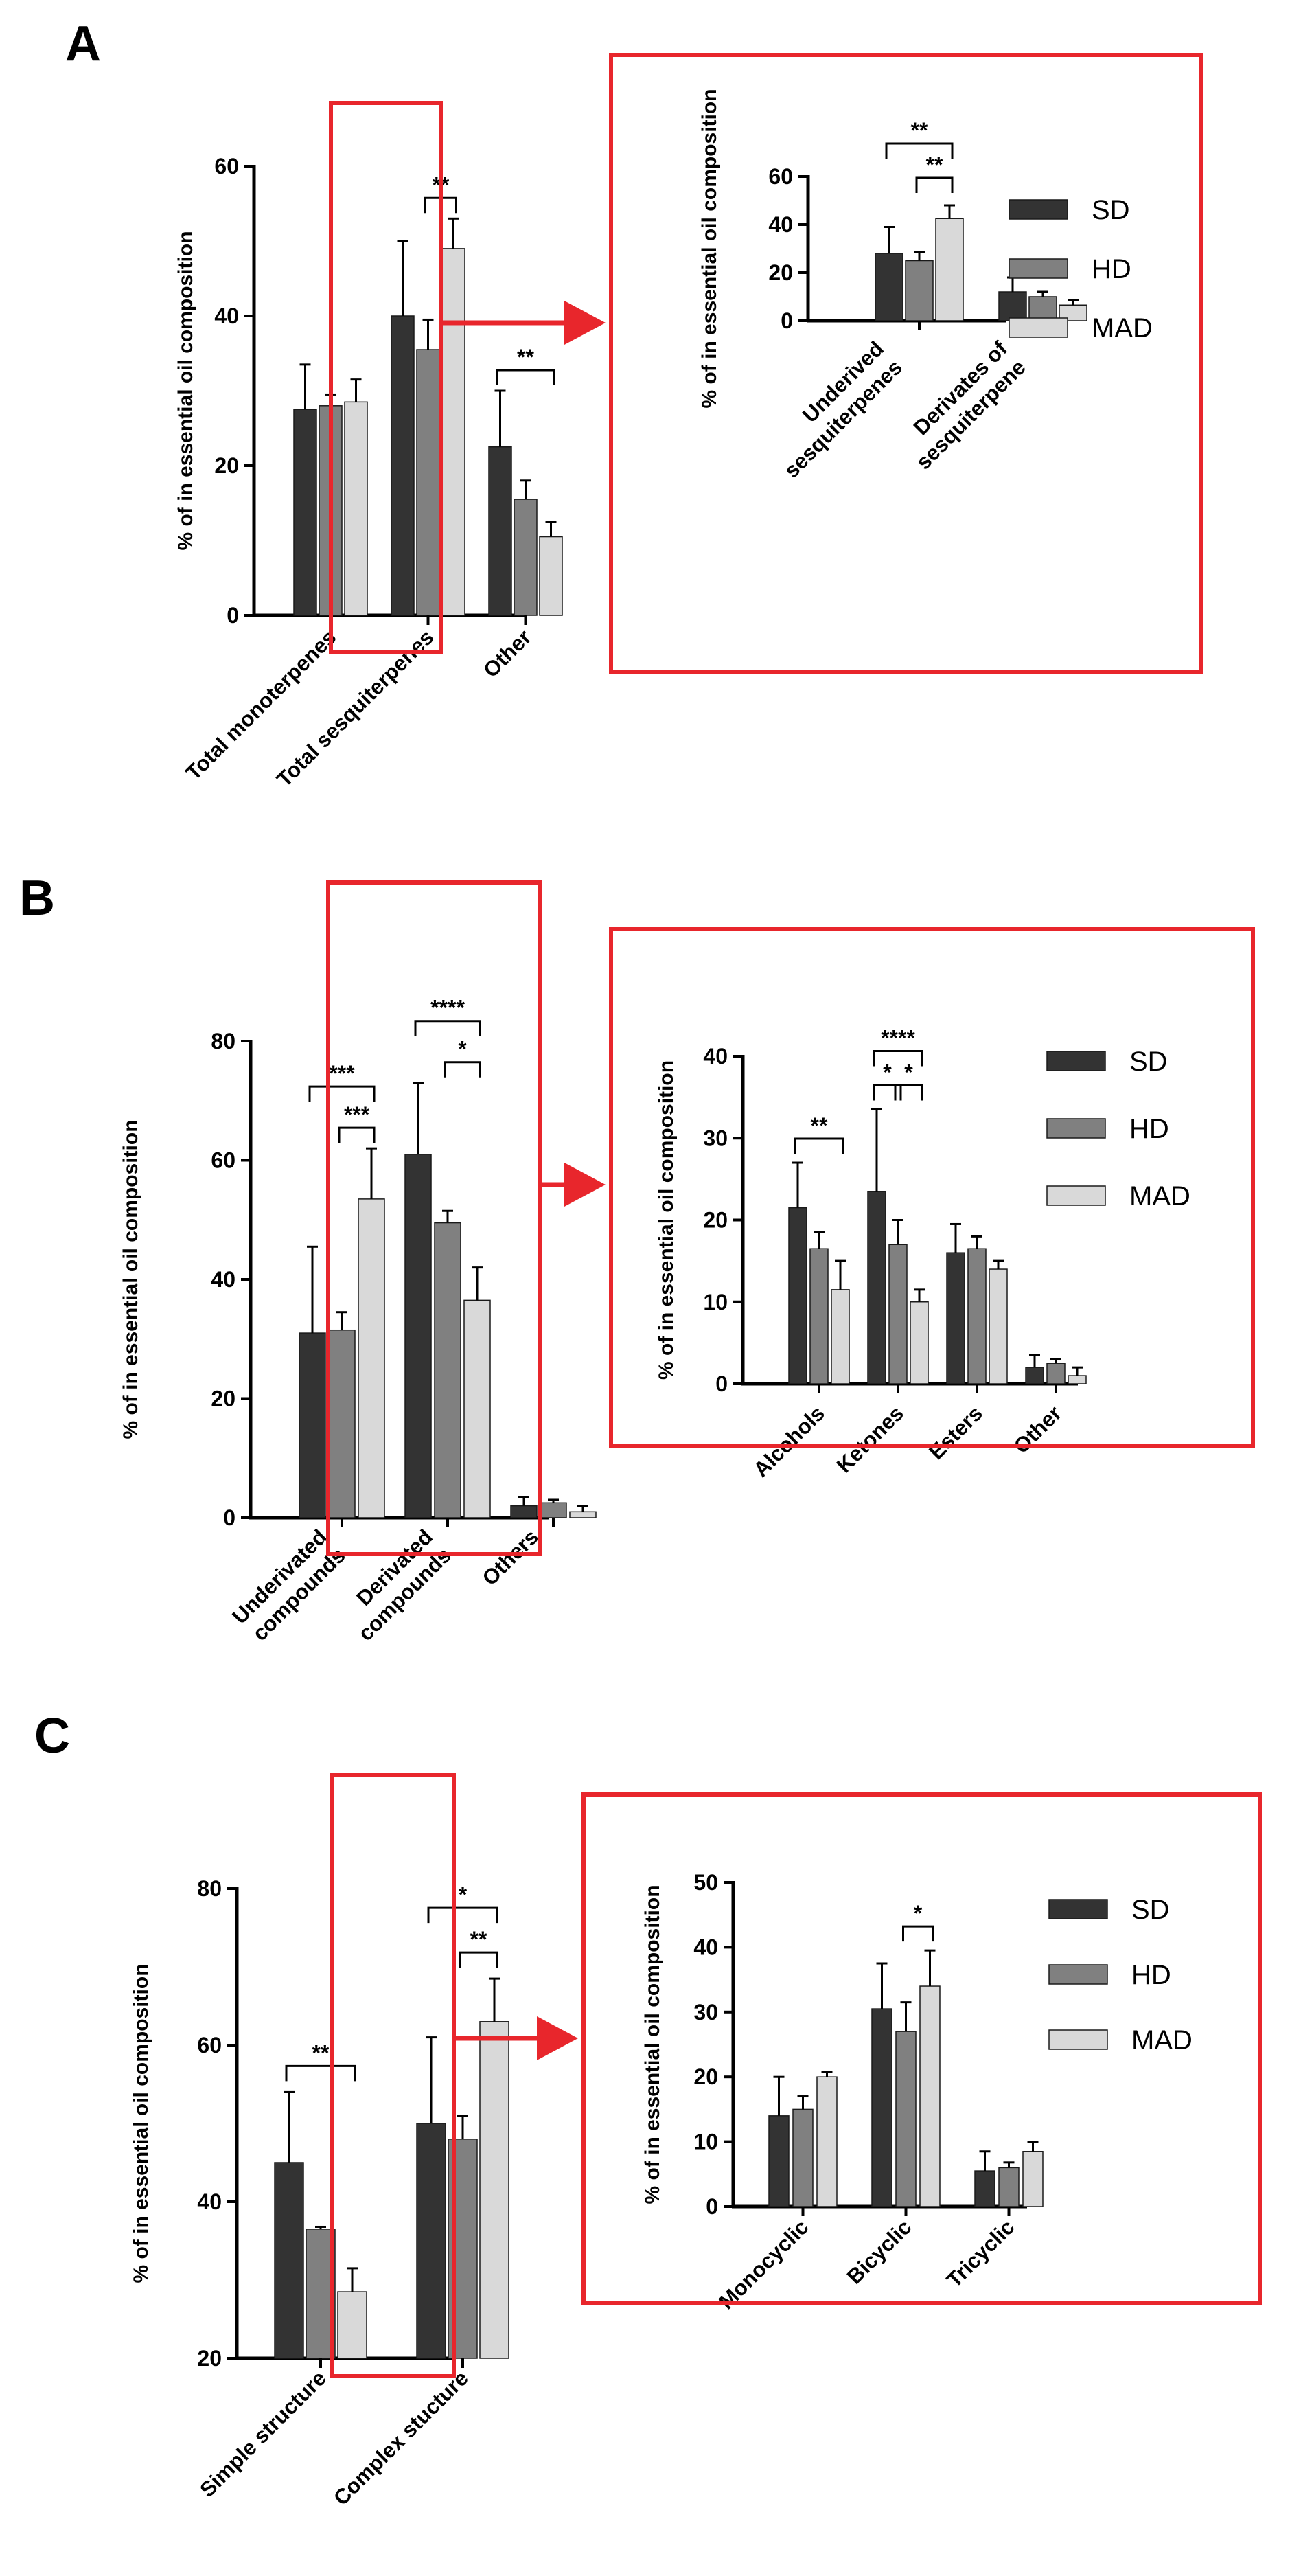 The width and height of the screenshot is (1290, 2576). What do you see at coordinates (1150, 1910) in the screenshot?
I see `legend-label-sd: SD` at bounding box center [1150, 1910].